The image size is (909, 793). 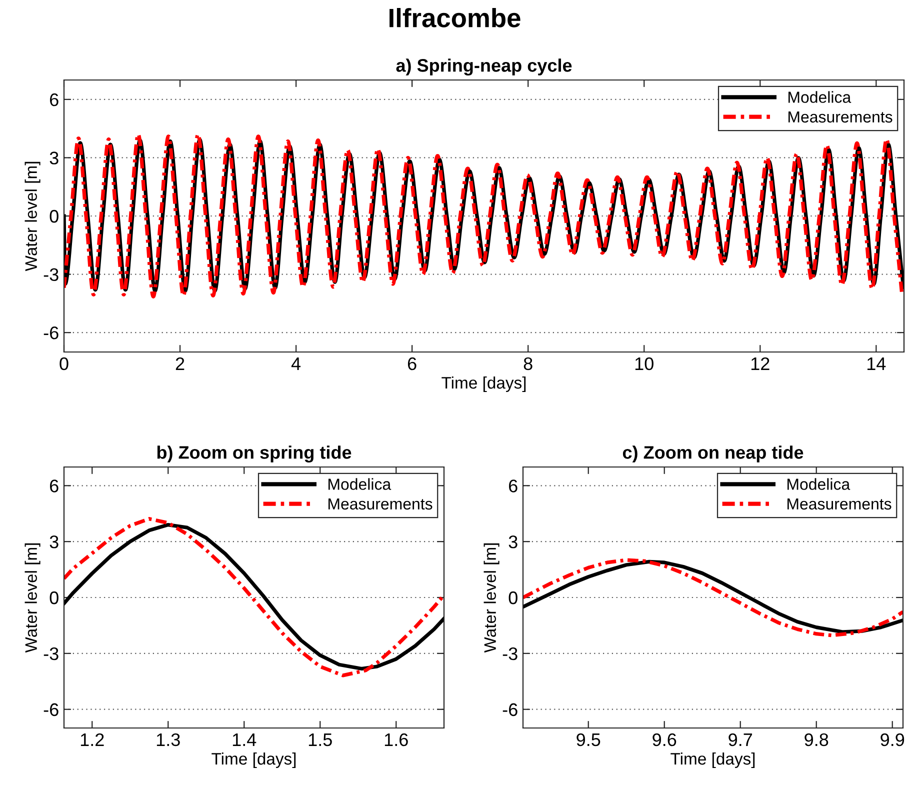 I want to click on chart-subtitle: c) Zoom on neap tide, so click(x=713, y=454).